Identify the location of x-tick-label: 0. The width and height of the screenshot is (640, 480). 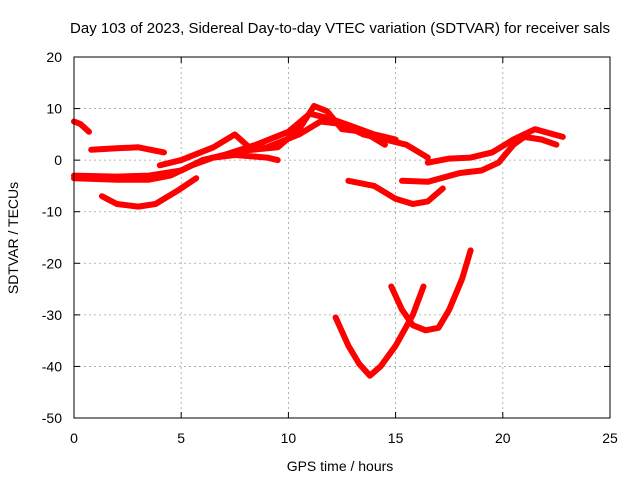
(74, 438).